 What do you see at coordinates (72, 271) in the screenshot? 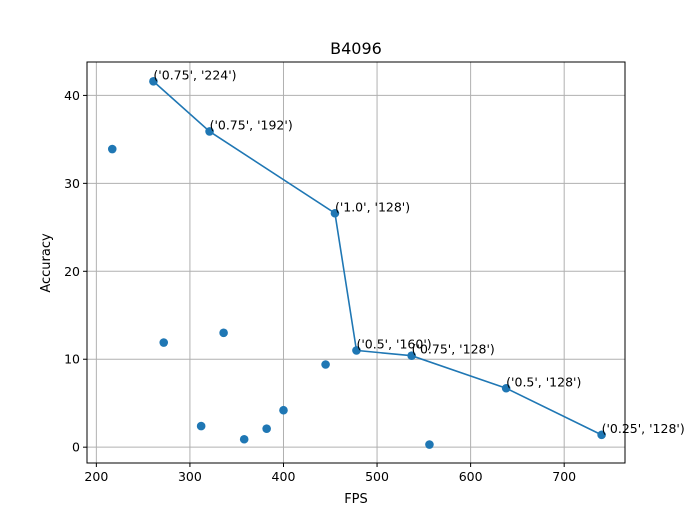
I see `y-tick-label: 20` at bounding box center [72, 271].